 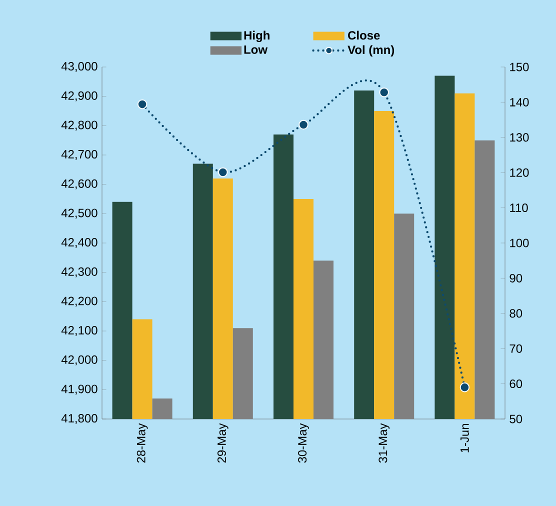 I want to click on y-tick-label: 42,000, so click(x=79, y=360).